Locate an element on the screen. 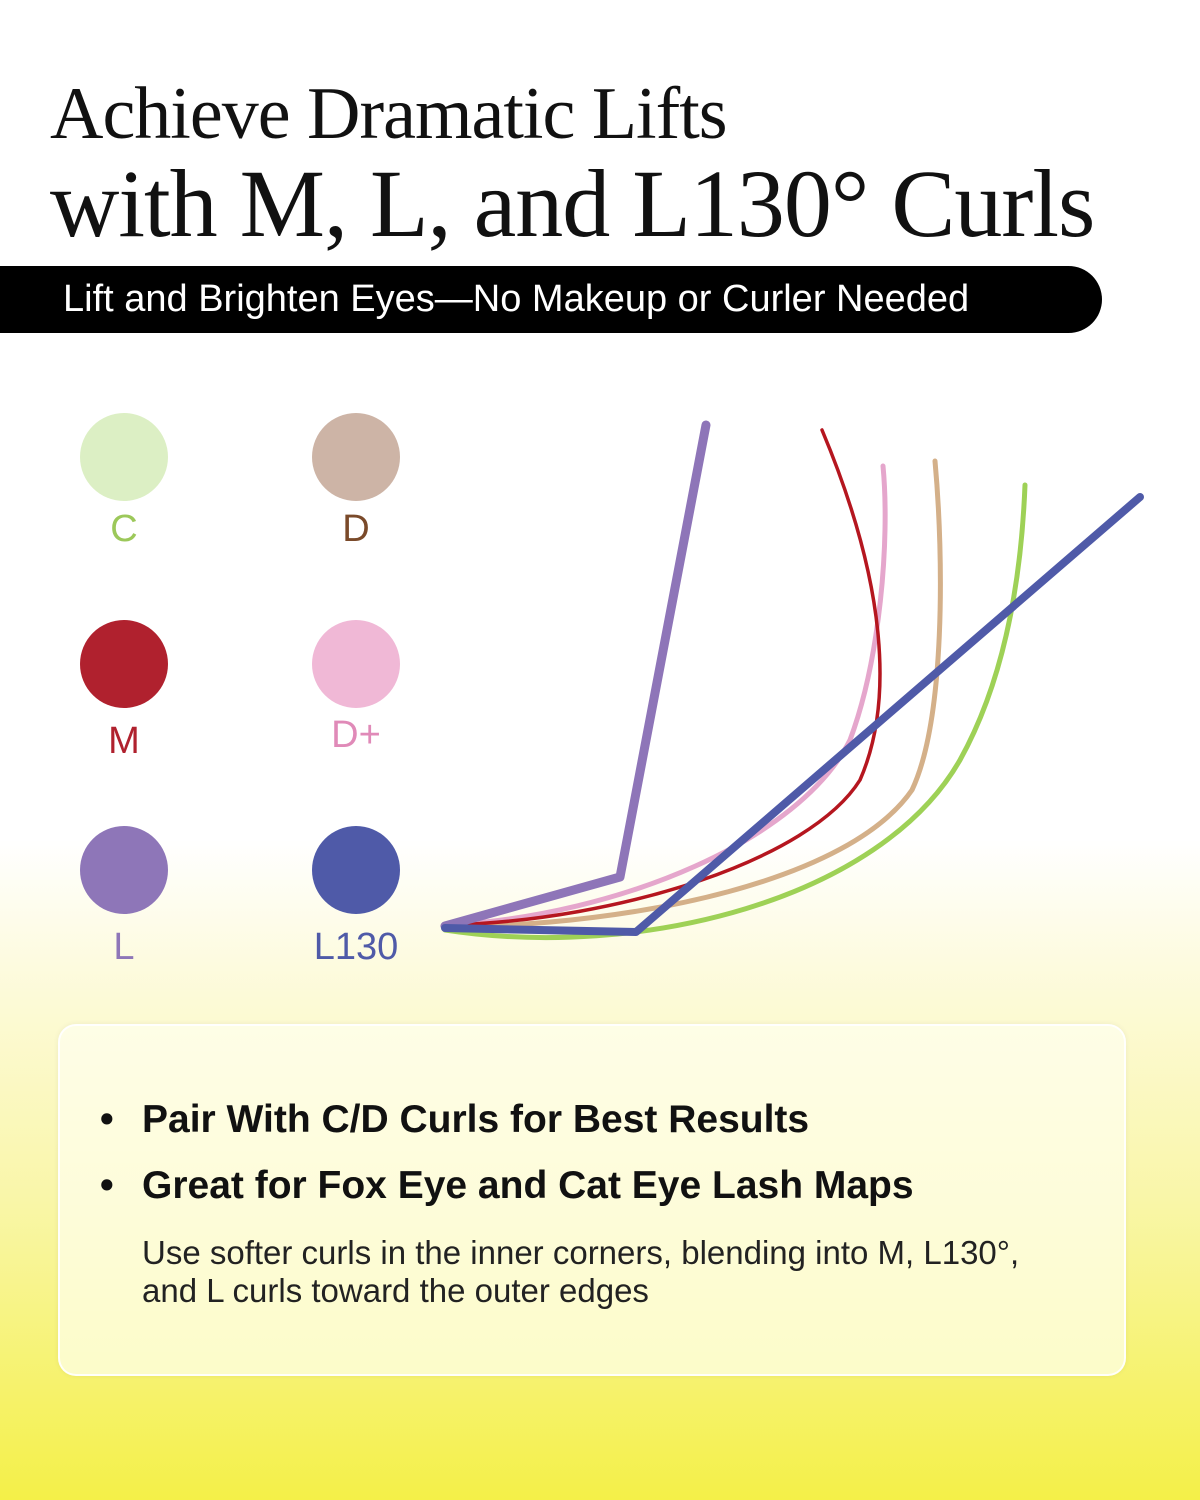 The height and width of the screenshot is (1500, 1200). curl-line-m is located at coordinates (665, 677).